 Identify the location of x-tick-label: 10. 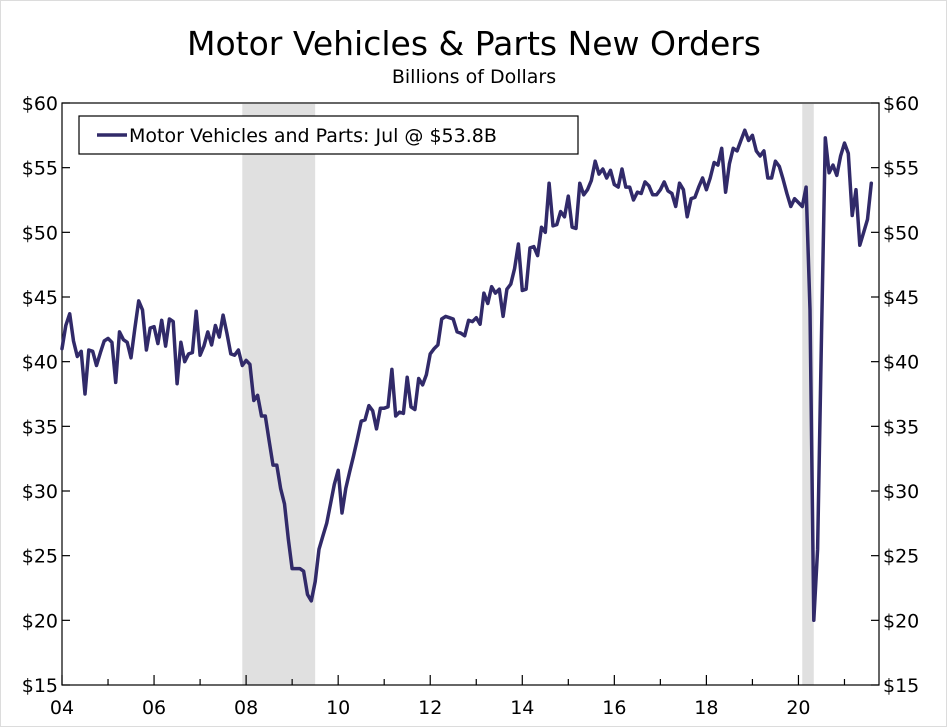
(338, 708).